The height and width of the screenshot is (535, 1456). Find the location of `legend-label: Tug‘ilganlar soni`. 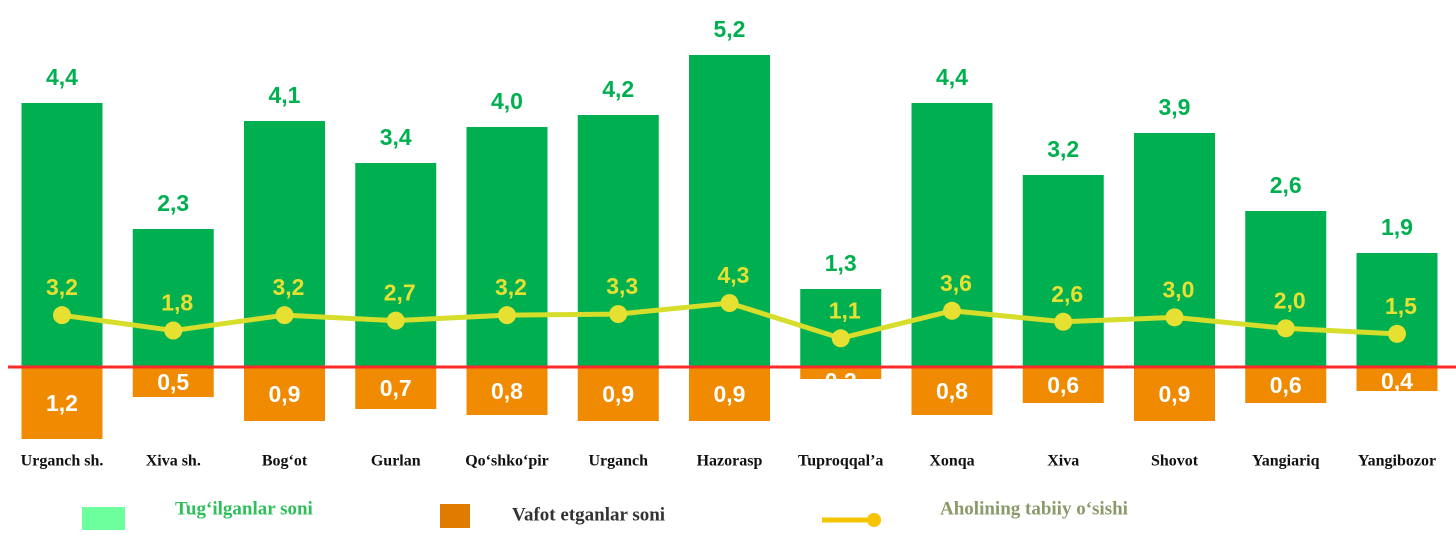

legend-label: Tug‘ilganlar soni is located at coordinates (244, 508).